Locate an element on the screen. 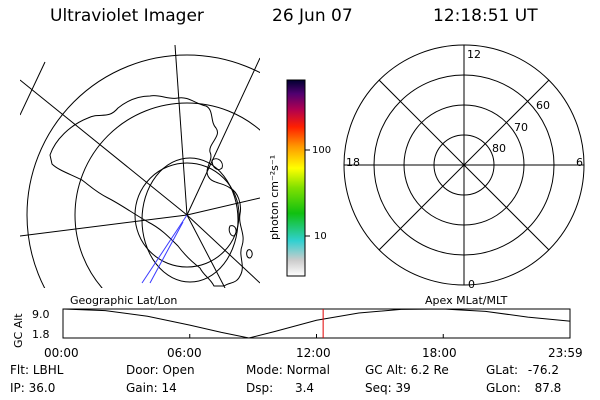 Image resolution: width=600 pixels, height=400 pixels. altitude-curve is located at coordinates (316, 323).